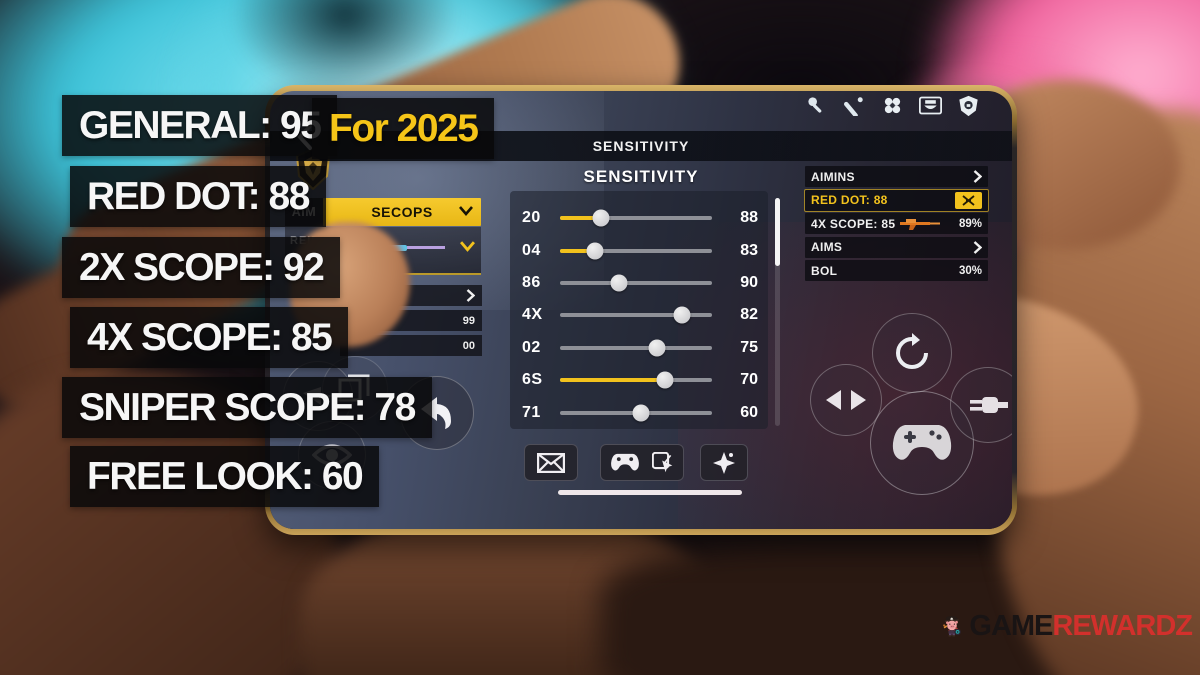 This screenshot has width=1200, height=675. Describe the element at coordinates (1011, 625) in the screenshot. I see `brand-game: GAME` at that location.